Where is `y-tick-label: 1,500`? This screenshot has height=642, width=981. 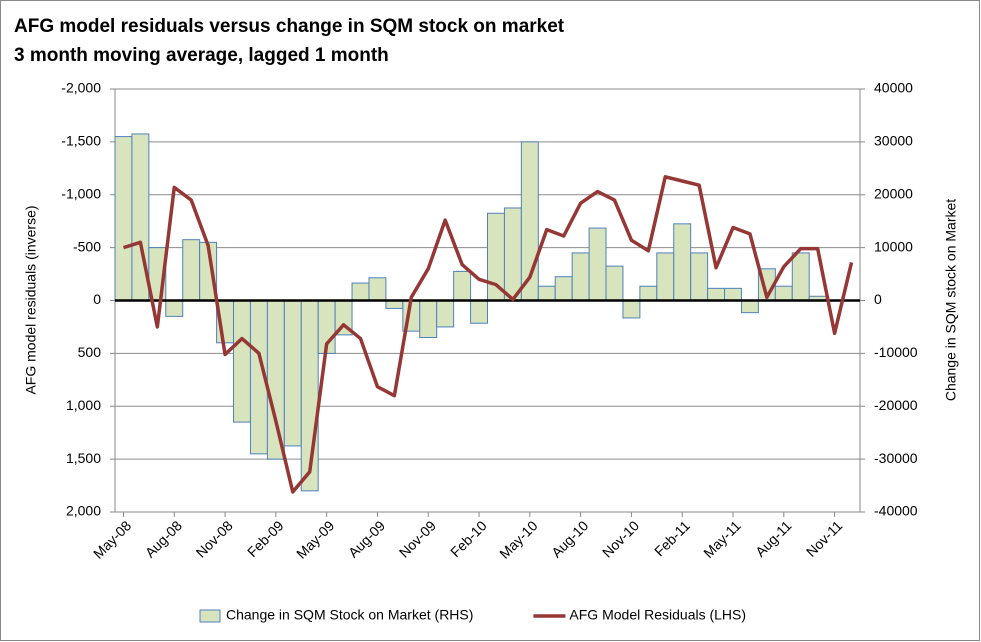 y-tick-label: 1,500 is located at coordinates (83, 458).